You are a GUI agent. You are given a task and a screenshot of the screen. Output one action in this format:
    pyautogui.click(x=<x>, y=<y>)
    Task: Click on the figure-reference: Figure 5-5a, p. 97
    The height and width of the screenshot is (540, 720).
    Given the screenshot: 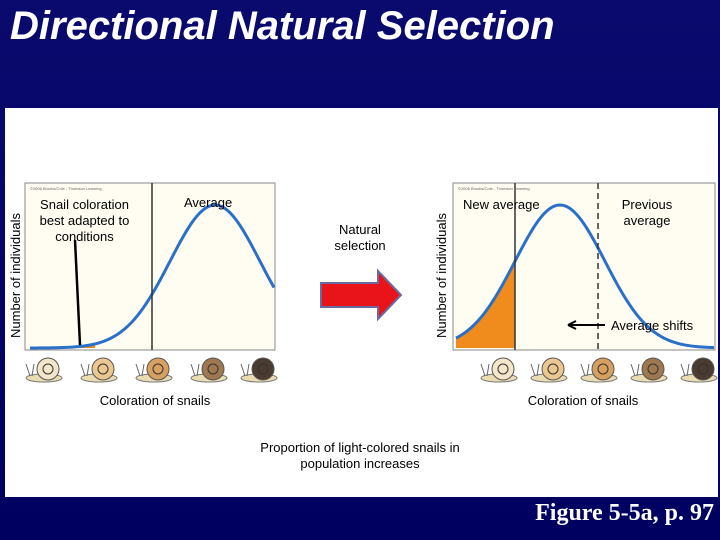 What is the action you would take?
    pyautogui.click(x=624, y=513)
    